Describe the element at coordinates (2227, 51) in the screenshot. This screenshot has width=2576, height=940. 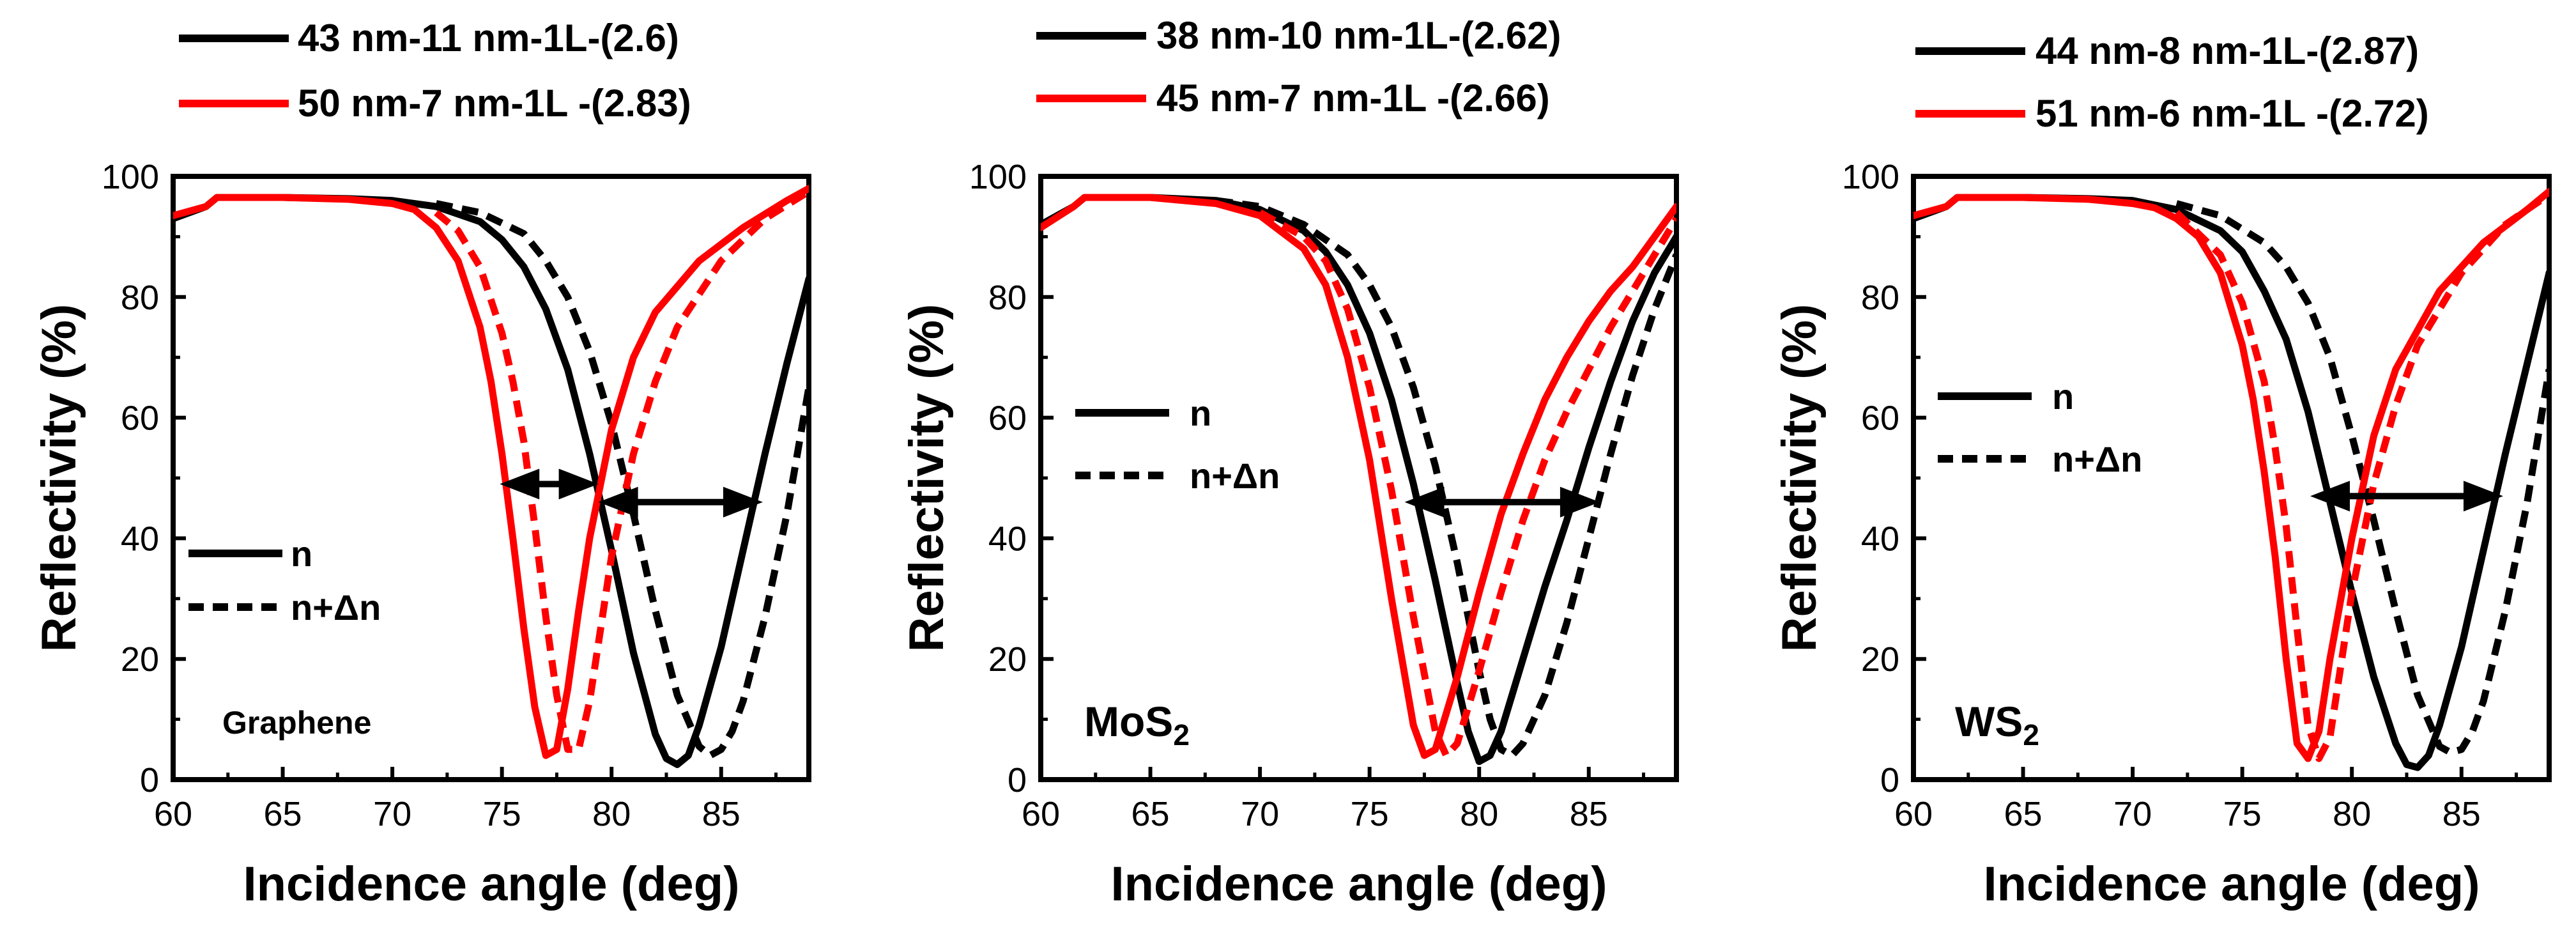
I see `legend-label-black: 44 nm-8 nm-1L-(2.87)` at that location.